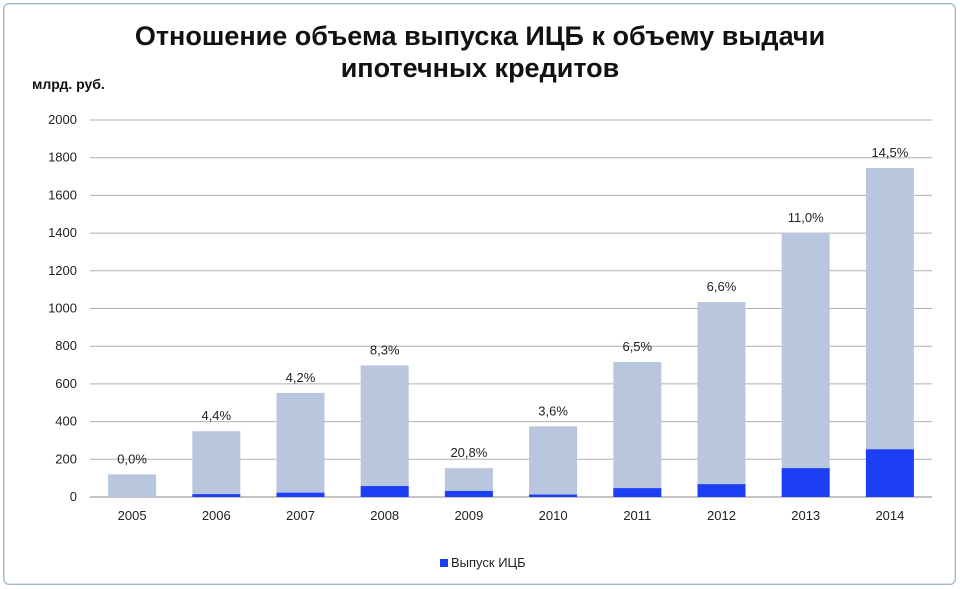  What do you see at coordinates (722, 286) in the screenshot?
I see `data-label: 6,6%` at bounding box center [722, 286].